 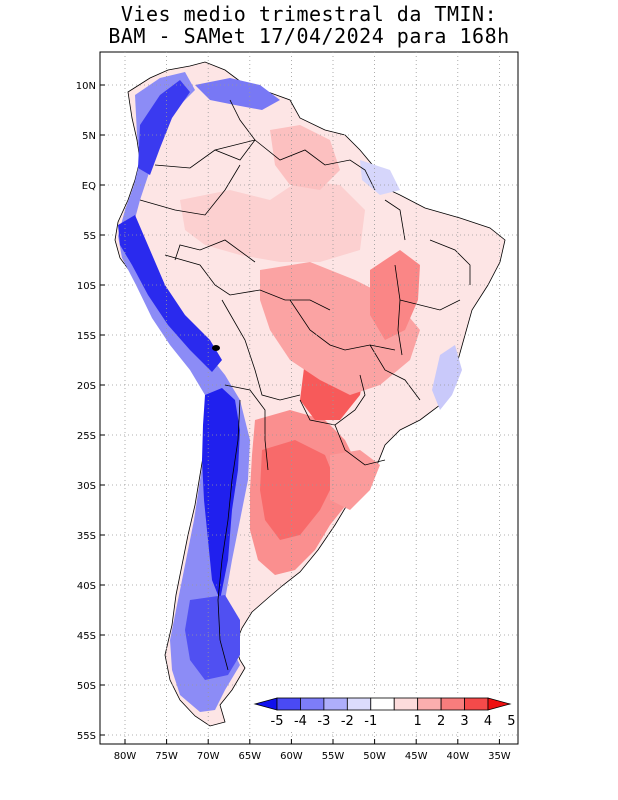 What do you see at coordinates (212, 637) in the screenshot?
I see `cold-bias-patagonia` at bounding box center [212, 637].